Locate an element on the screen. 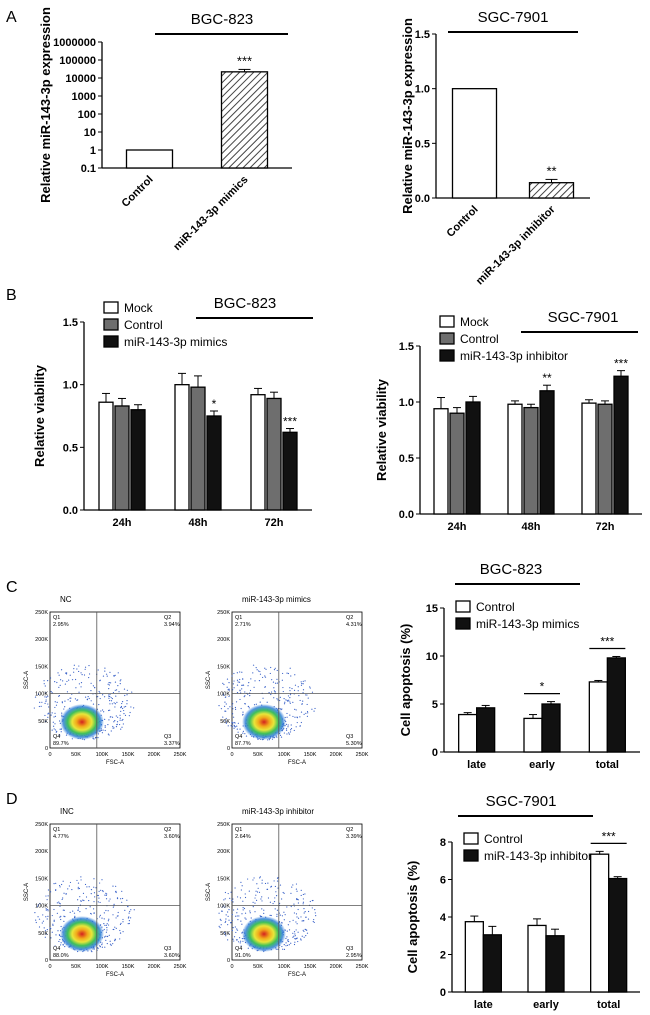 The image size is (650, 1015). flow-density-core is located at coordinates (82, 722).